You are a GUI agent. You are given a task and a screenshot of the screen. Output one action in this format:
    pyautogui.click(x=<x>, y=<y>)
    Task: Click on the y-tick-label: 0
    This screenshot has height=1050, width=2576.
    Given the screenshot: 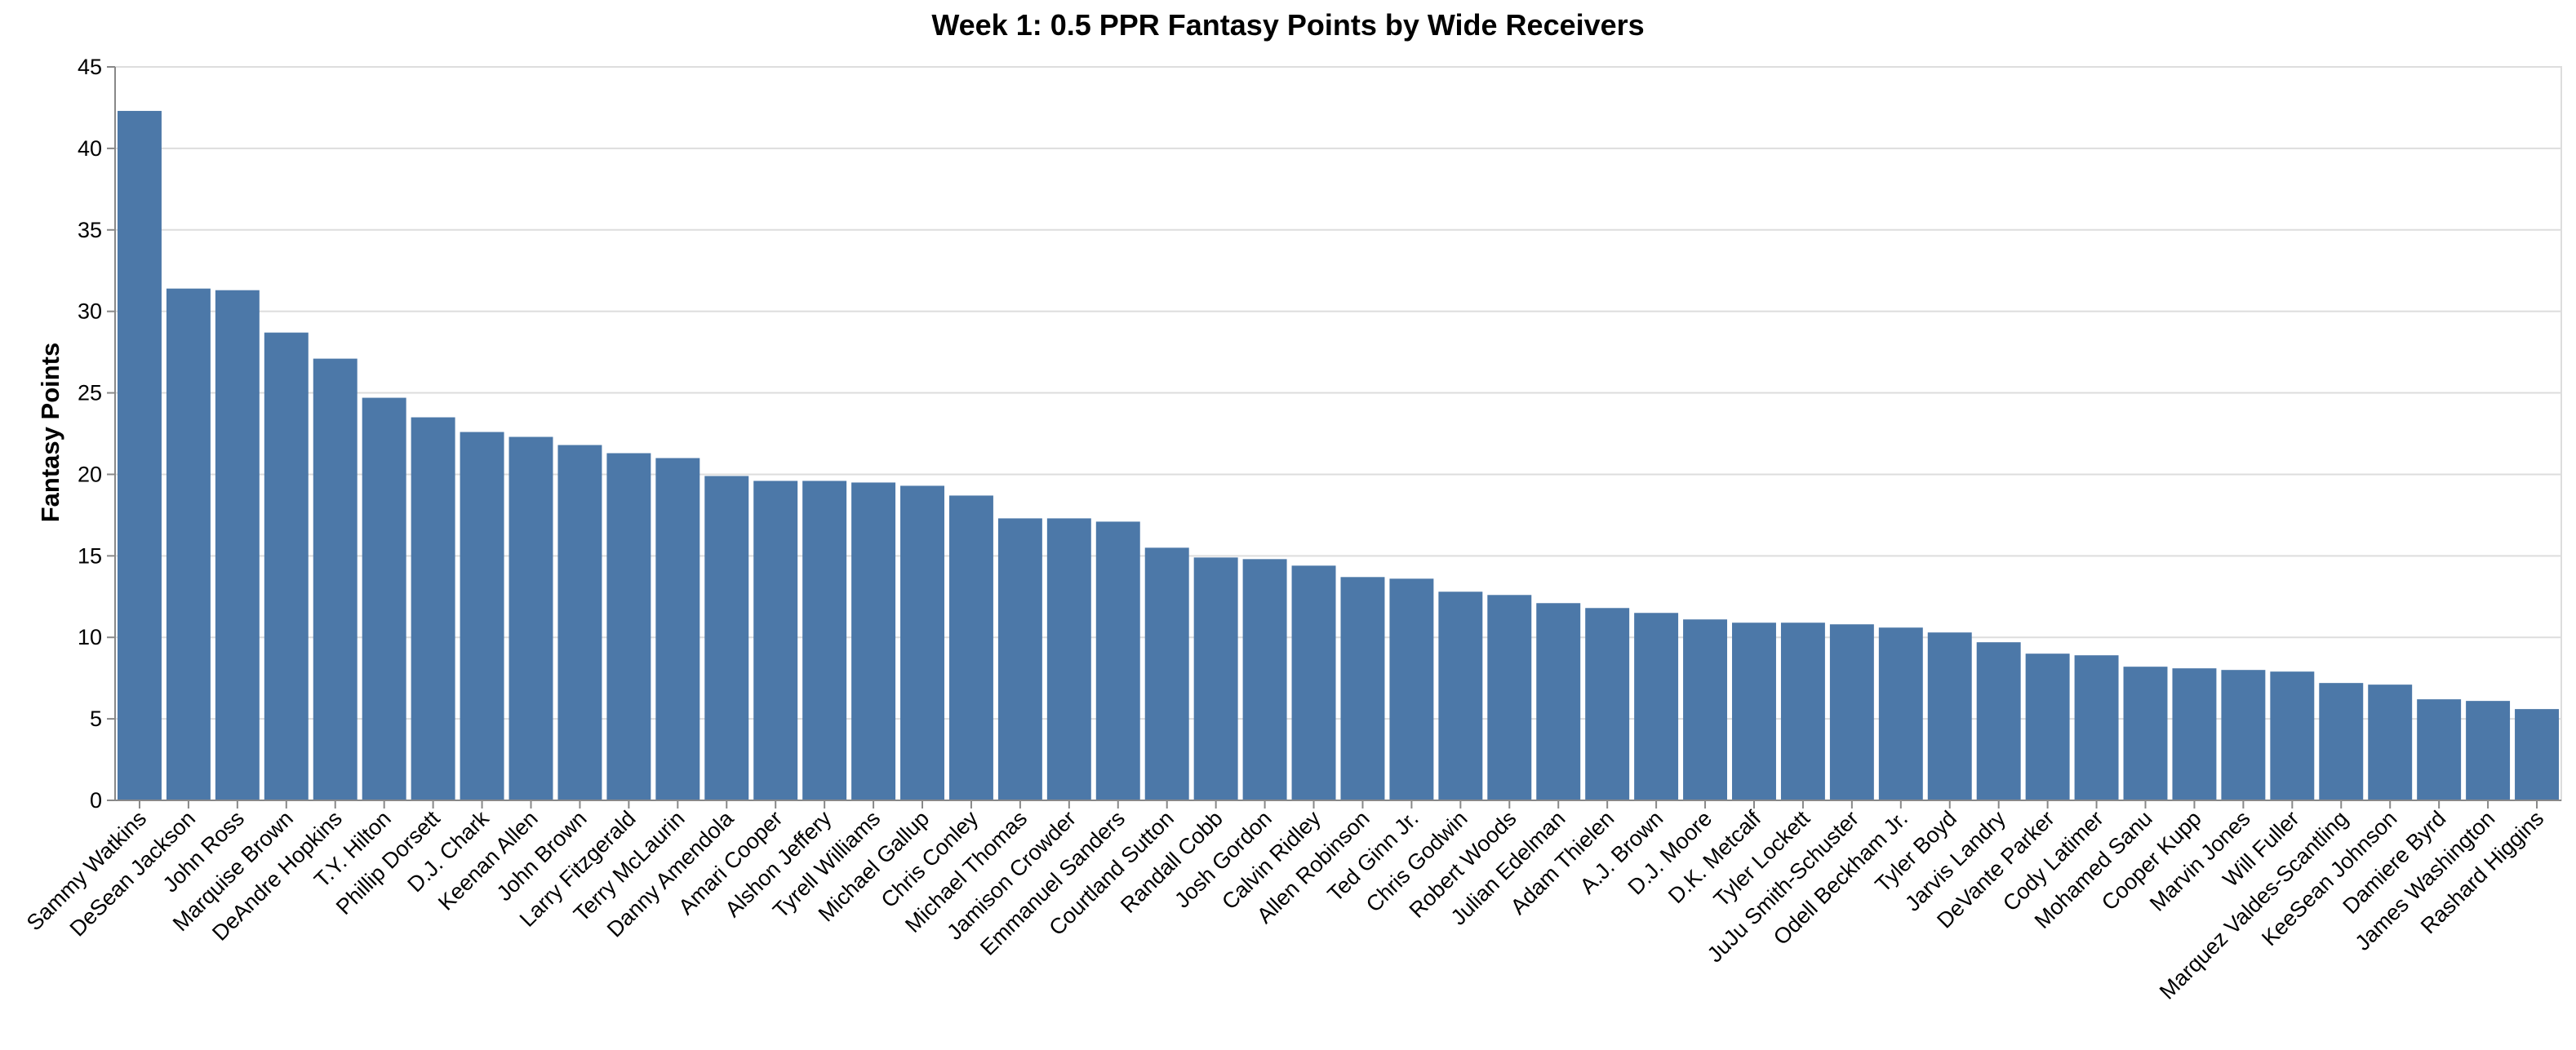 What is the action you would take?
    pyautogui.click(x=96, y=800)
    